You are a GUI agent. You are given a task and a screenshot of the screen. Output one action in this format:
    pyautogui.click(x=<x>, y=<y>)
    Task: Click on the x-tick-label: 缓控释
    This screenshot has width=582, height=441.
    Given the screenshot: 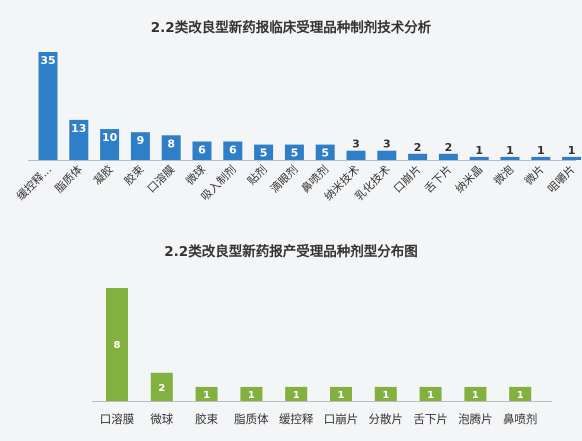 What is the action you would take?
    pyautogui.click(x=296, y=419)
    